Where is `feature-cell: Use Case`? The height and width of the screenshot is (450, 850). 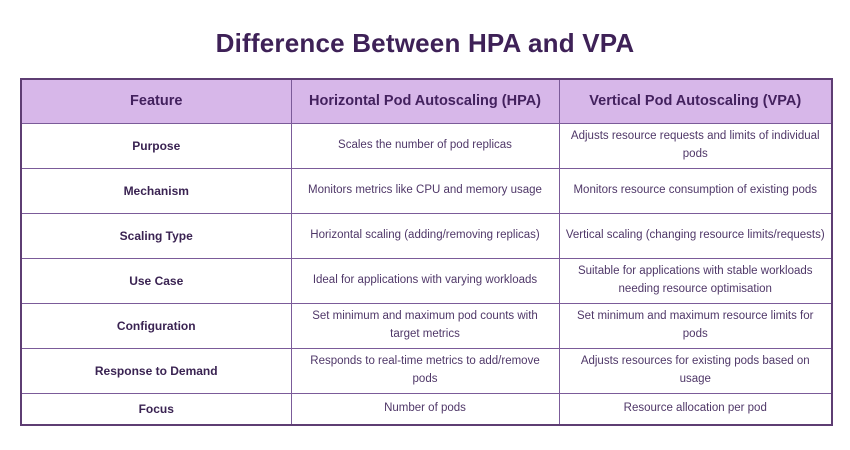 feature-cell: Use Case is located at coordinates (156, 280).